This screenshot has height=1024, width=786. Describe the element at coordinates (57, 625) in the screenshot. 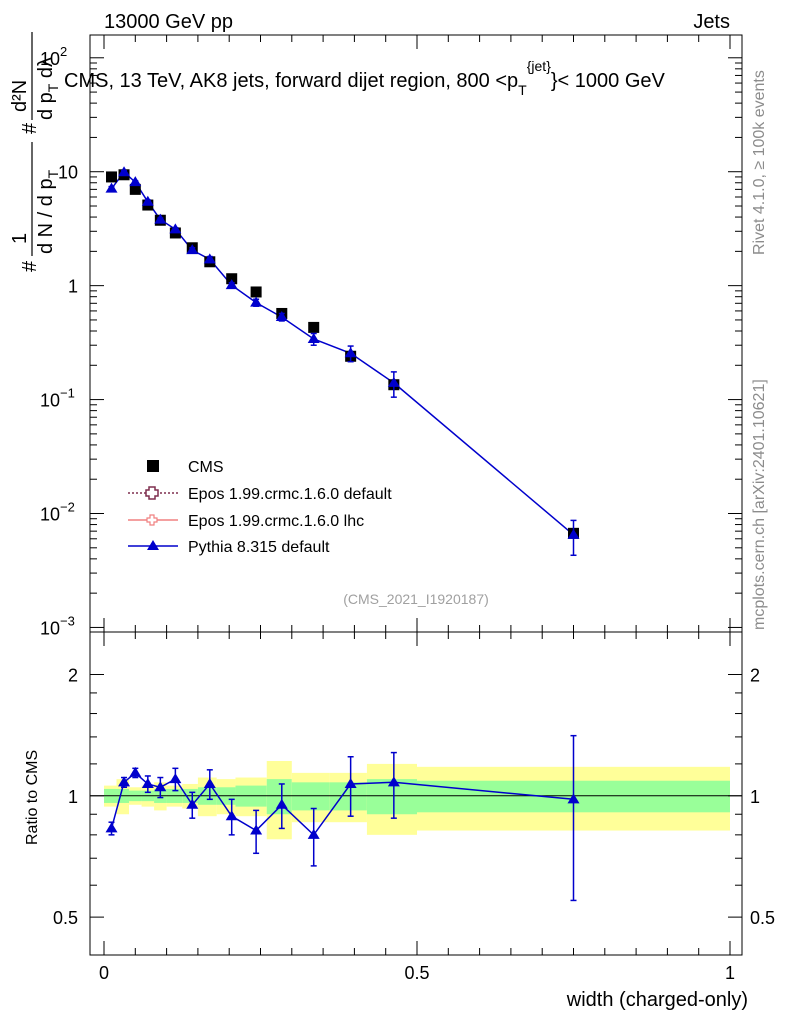

I see `main-ytick-label: 10⁻³` at that location.